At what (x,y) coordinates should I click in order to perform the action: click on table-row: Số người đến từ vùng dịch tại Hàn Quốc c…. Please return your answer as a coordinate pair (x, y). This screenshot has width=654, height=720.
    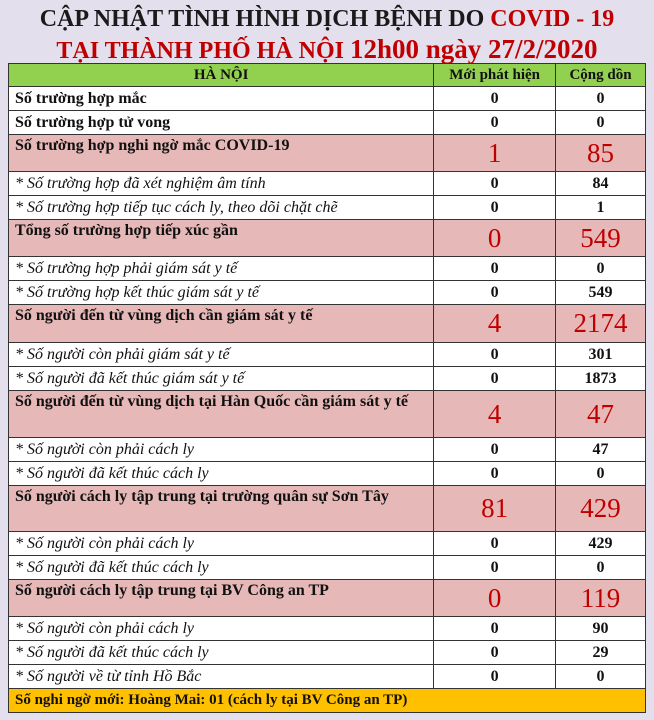
    Looking at the image, I should click on (326, 414).